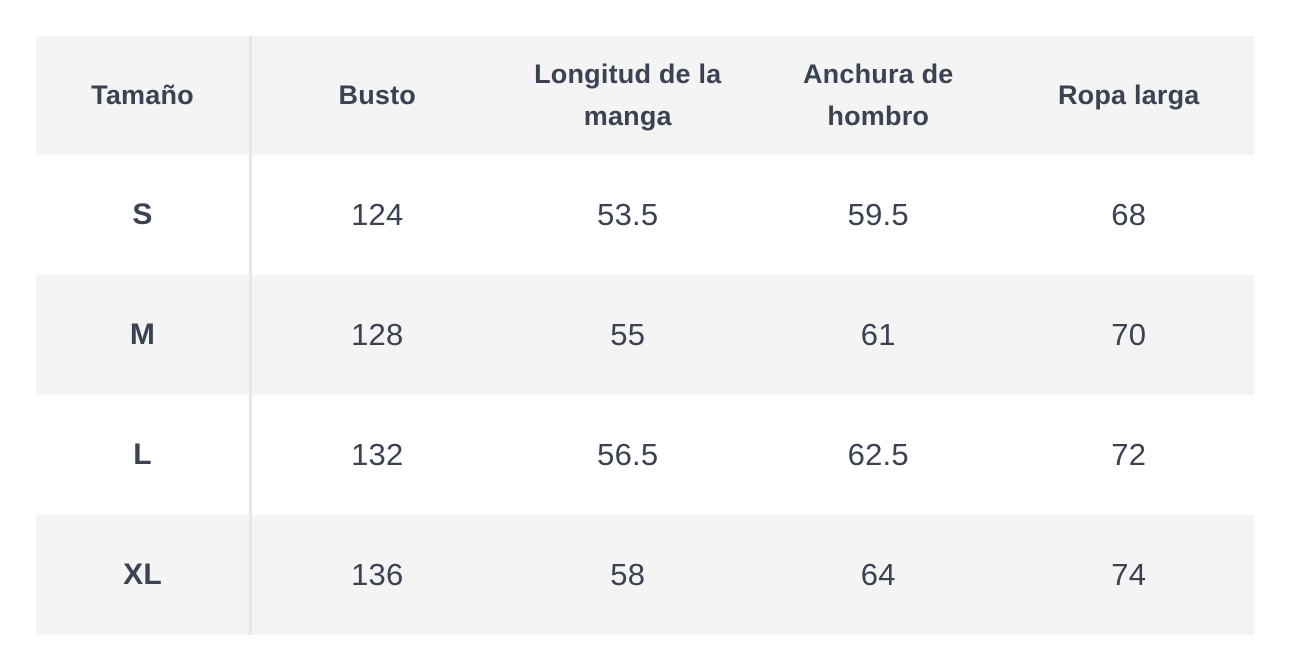  What do you see at coordinates (144, 95) in the screenshot?
I see `header-cell-size: Tamaño` at bounding box center [144, 95].